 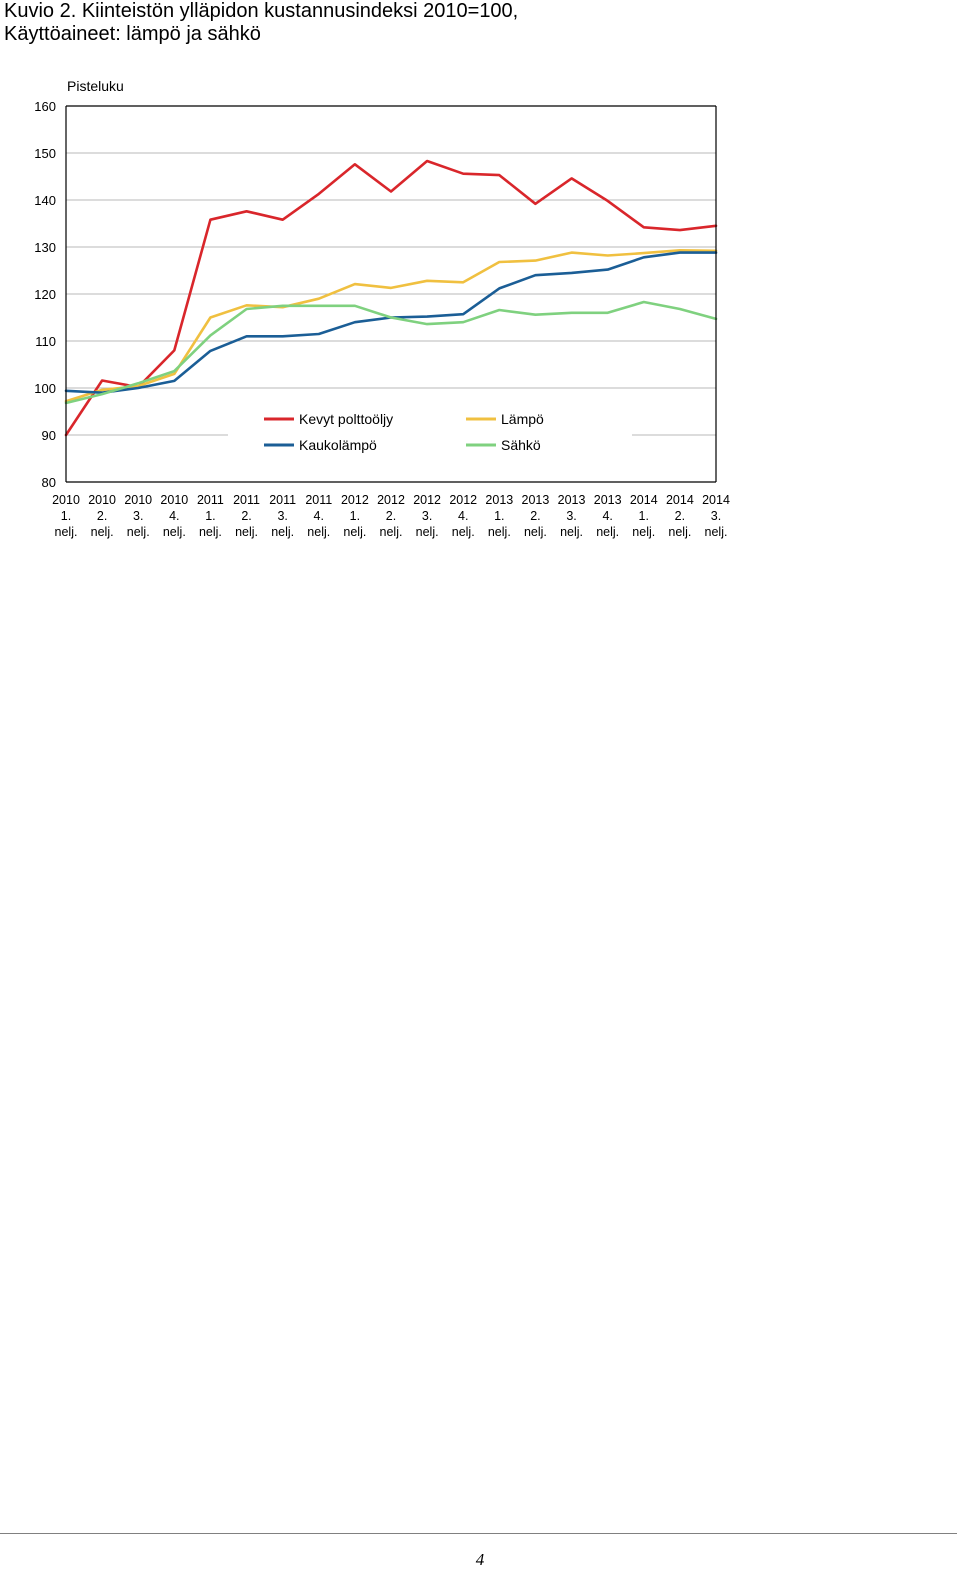 I want to click on y-tick-label: 90, so click(x=49, y=435).